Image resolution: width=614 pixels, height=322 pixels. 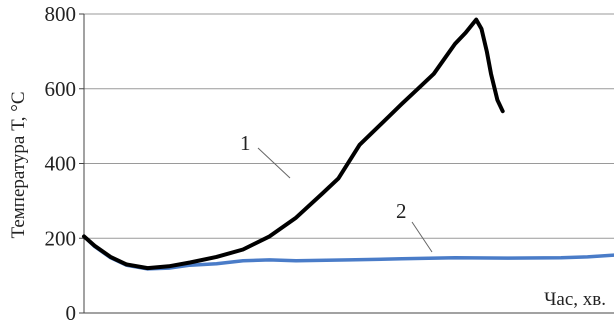 What do you see at coordinates (61, 164) in the screenshot?
I see `y-tick-label: 400` at bounding box center [61, 164].